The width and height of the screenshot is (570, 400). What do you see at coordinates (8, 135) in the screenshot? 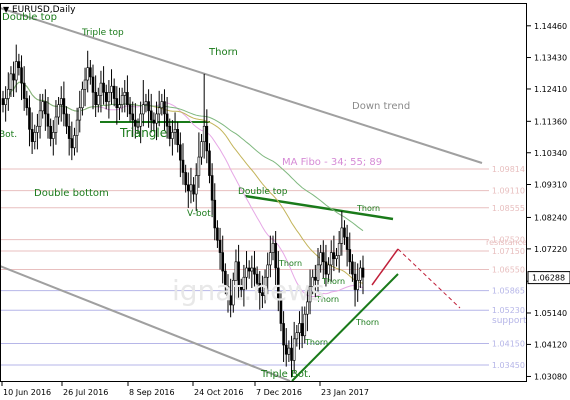
I see `annotation-label: Bot.` at bounding box center [8, 135].